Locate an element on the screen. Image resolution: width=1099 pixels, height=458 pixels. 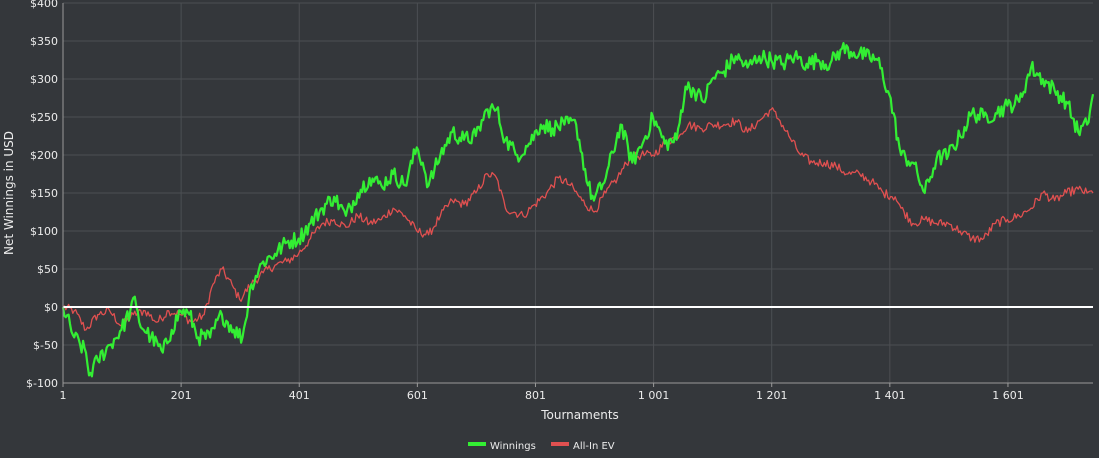
x-tick-label: 1 is located at coordinates (63, 395).